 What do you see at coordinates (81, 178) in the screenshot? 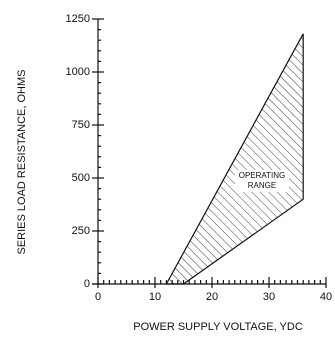
I see `y-tick-label: 500` at bounding box center [81, 178].